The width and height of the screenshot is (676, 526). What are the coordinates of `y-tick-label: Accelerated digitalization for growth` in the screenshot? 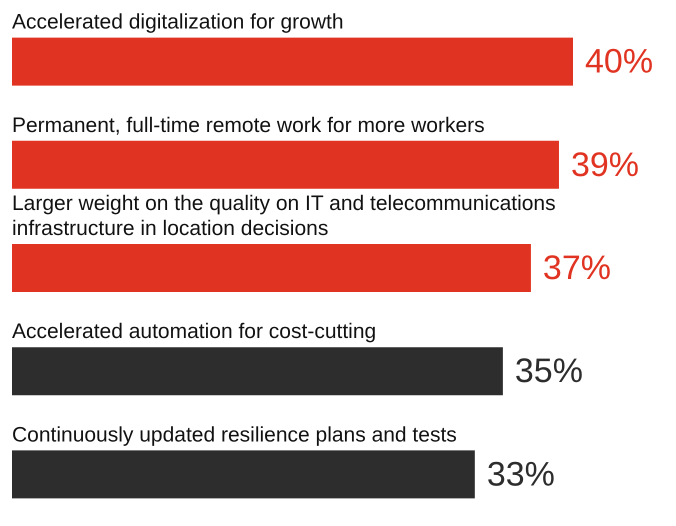 It's located at (178, 22).